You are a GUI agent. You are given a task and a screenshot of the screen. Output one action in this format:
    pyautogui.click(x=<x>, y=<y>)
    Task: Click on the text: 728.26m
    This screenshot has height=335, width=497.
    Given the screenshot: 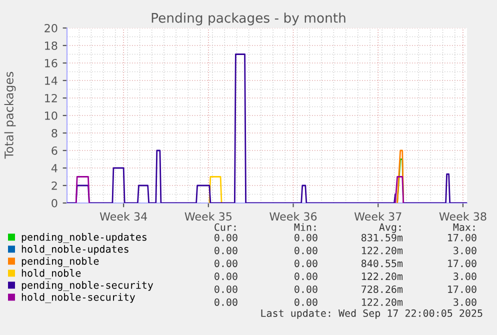 What is the action you would take?
    pyautogui.click(x=382, y=289)
    